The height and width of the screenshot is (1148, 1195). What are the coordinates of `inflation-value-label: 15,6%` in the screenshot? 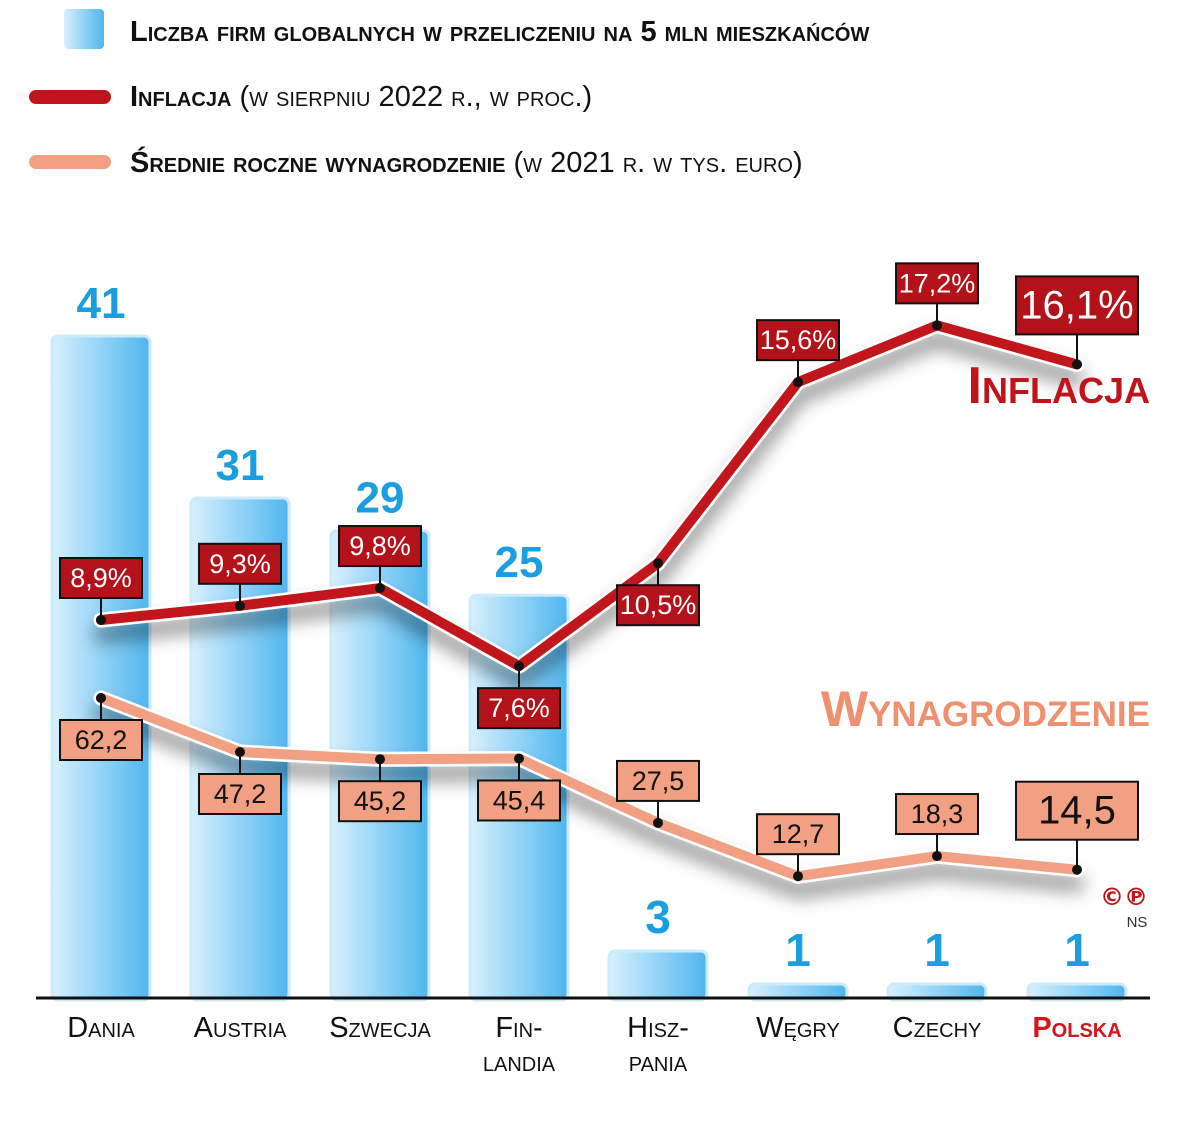 It's located at (798, 340).